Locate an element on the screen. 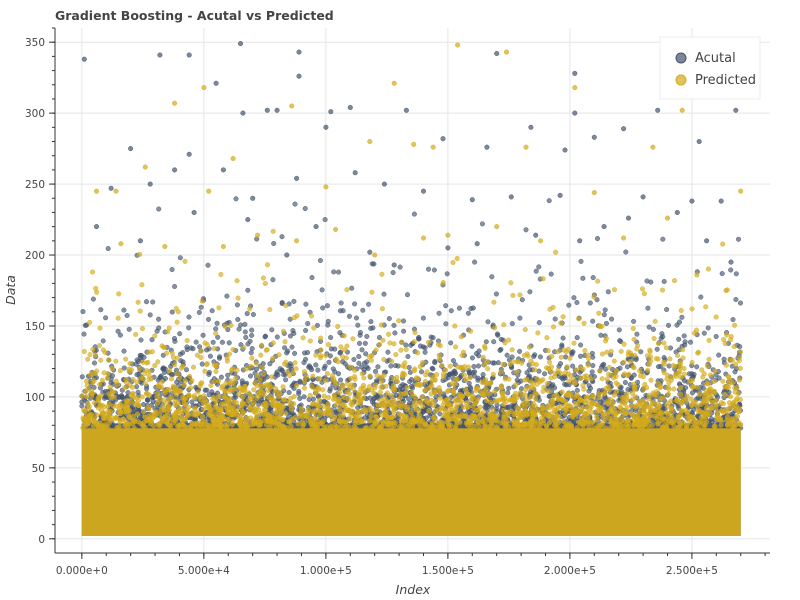 Image resolution: width=800 pixels, height=600 pixels. chart-title: Gradient Boosting - Acutal vs Predicted is located at coordinates (194, 15).